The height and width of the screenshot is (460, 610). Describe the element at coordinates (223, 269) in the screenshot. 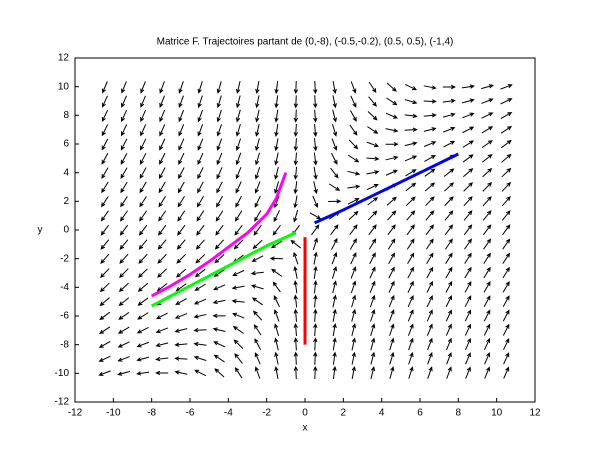

I see `trajectory` at that location.